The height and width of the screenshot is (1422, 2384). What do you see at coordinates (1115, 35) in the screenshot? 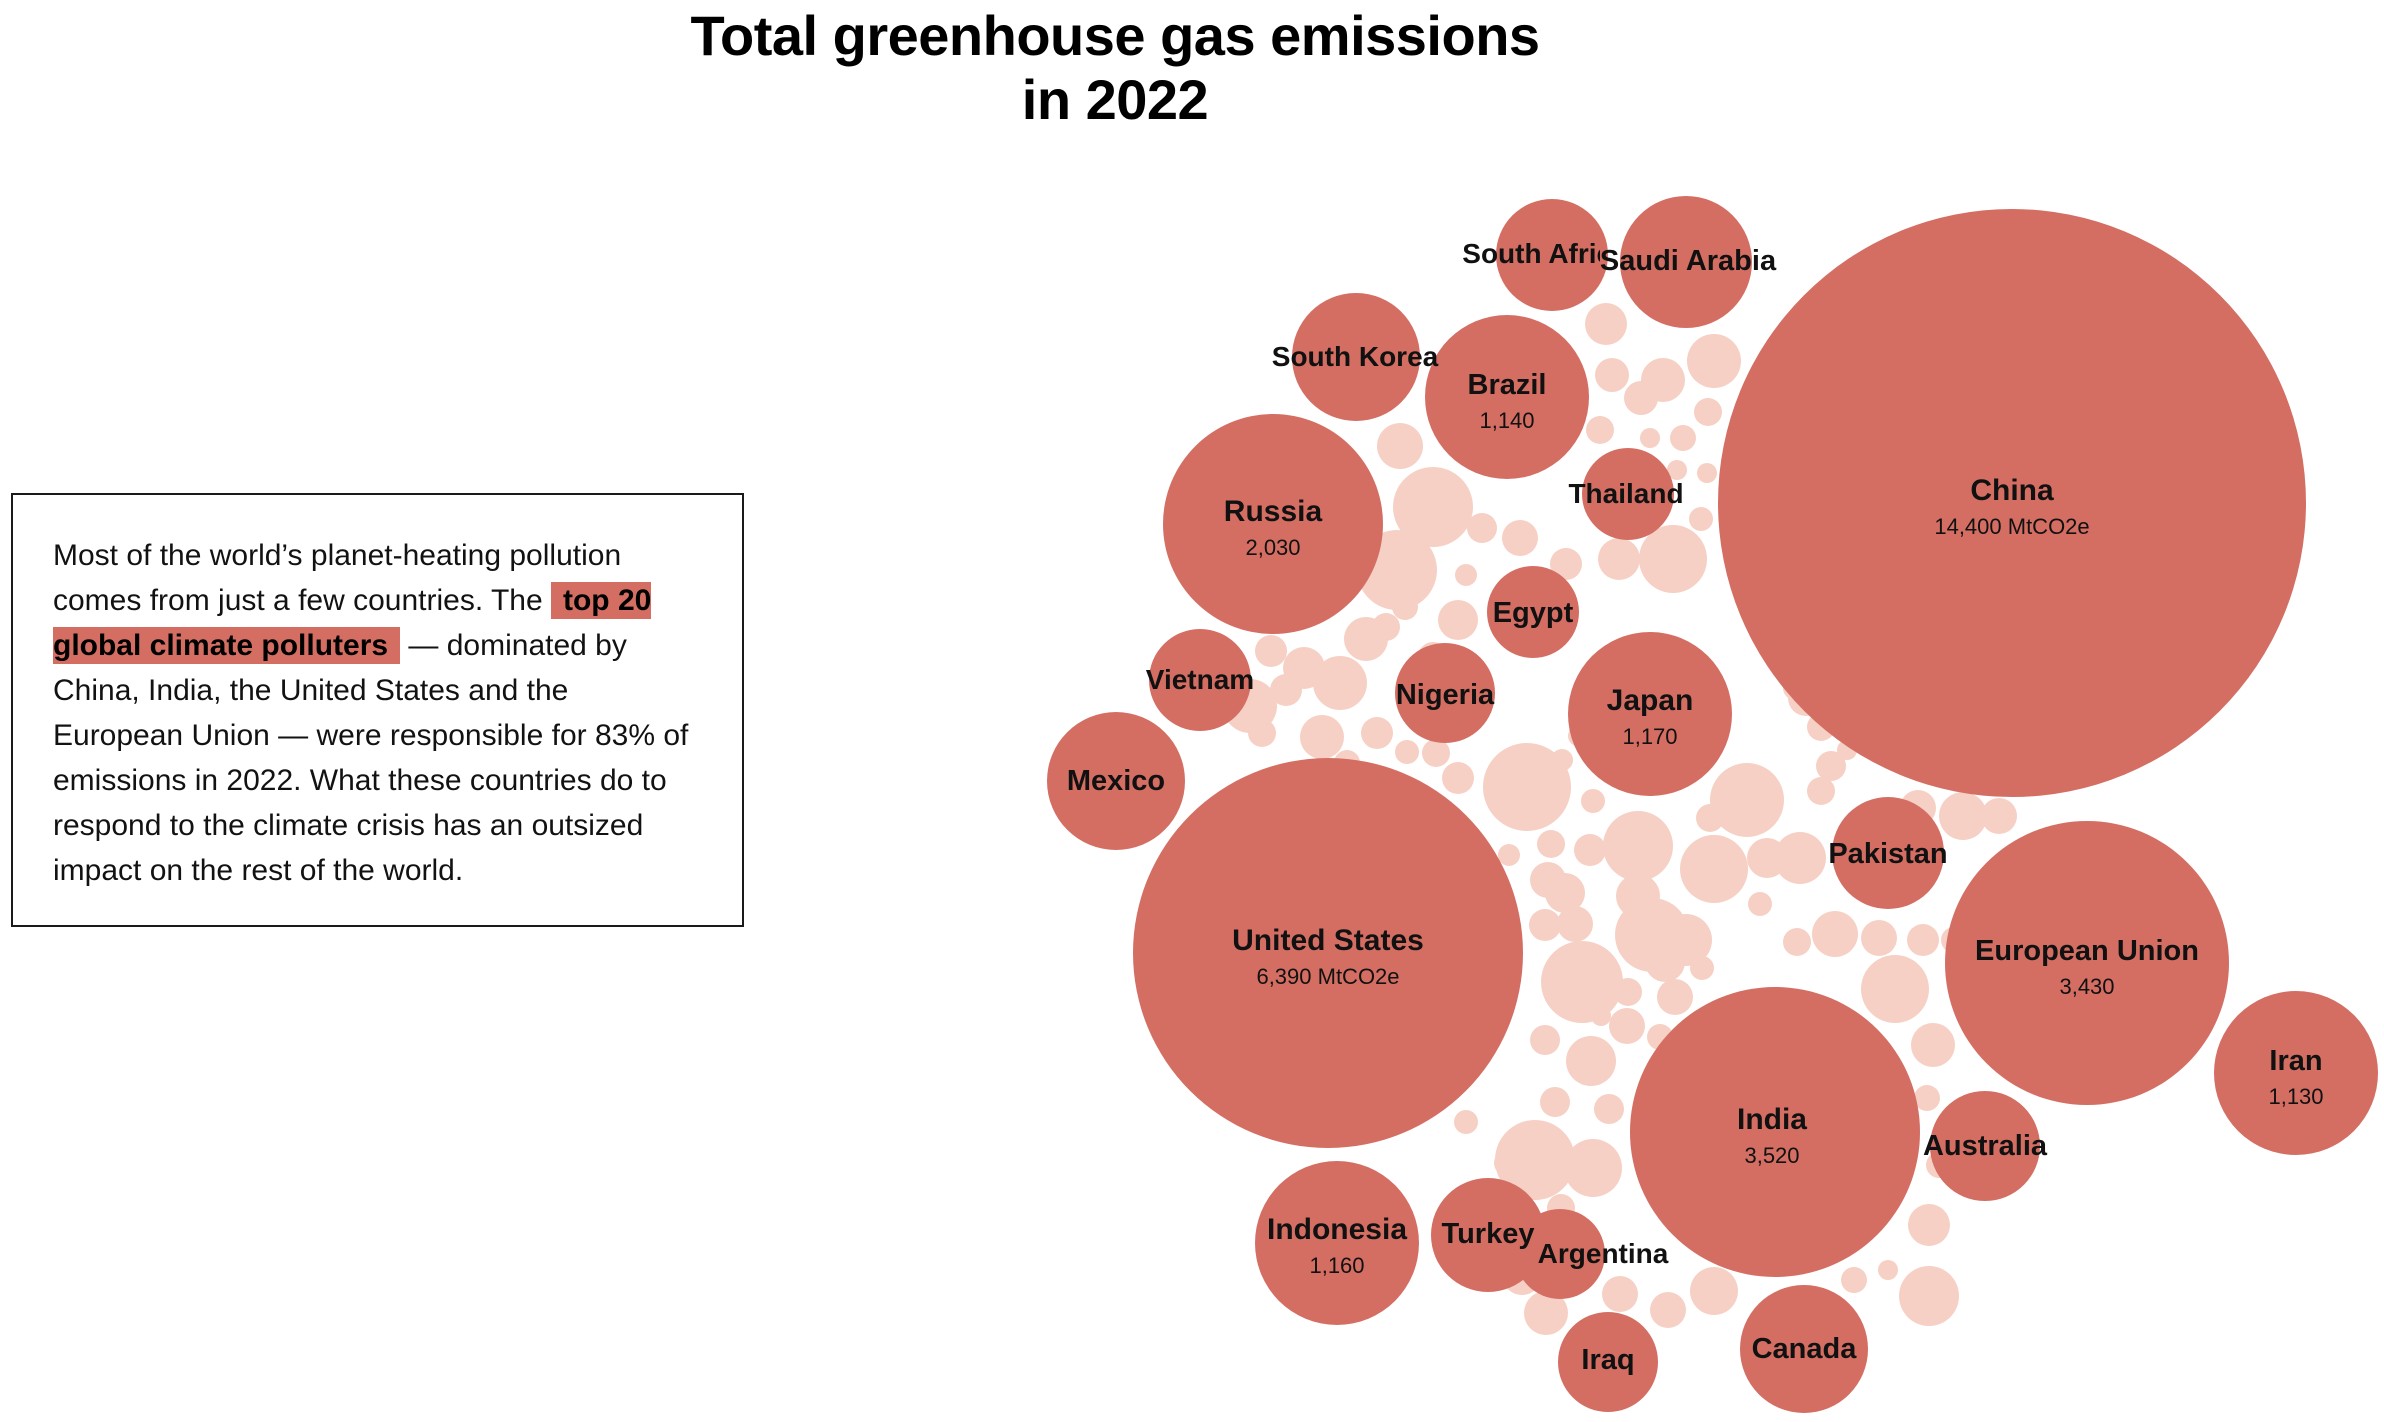
I see `chart-title-line-1: Total greenhouse gas emissions` at bounding box center [1115, 35].